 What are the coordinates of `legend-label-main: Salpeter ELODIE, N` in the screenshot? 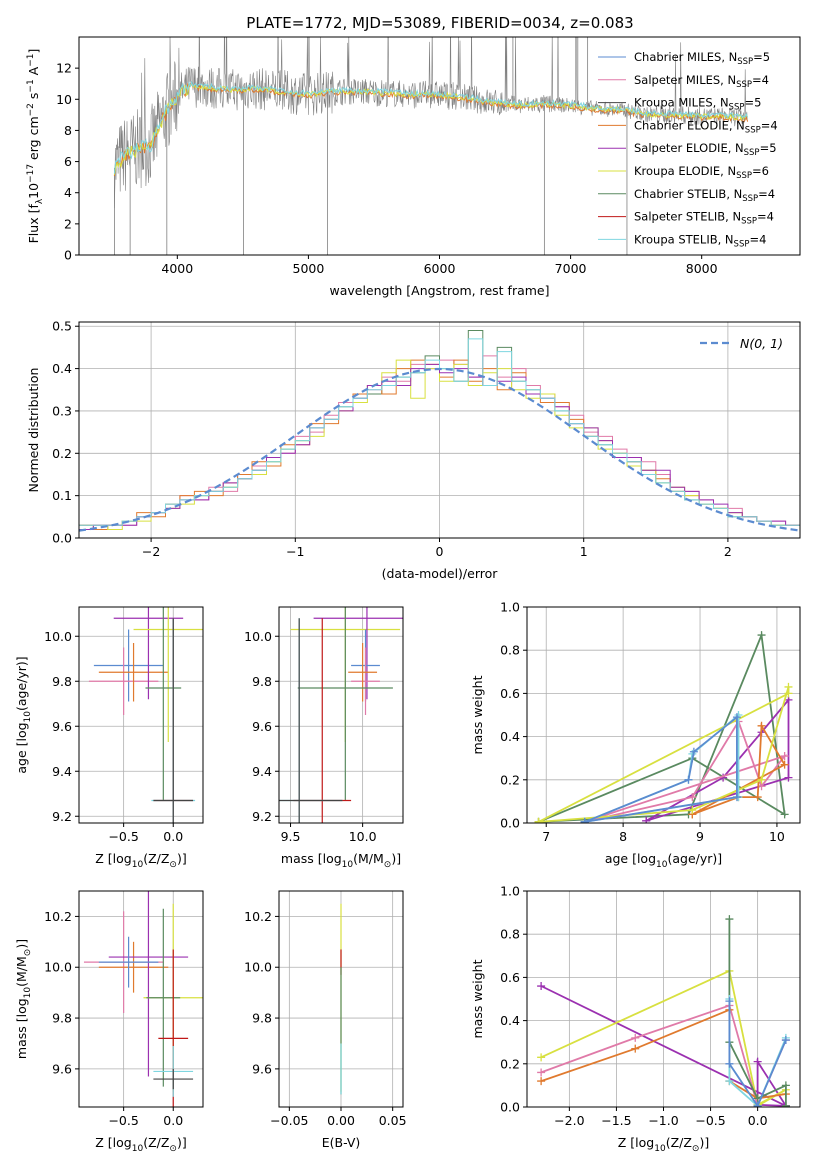 It's located at (689, 148).